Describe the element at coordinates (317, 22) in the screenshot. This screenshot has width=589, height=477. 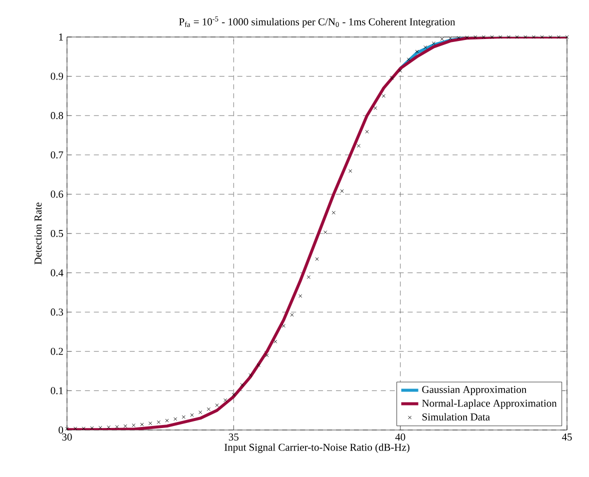
I see `chart-title: P$_{fa}$ = 10$^{-5}$ - 1000 simulations per C/N$_{0}$ - 1ms Coherent Integration` at that location.